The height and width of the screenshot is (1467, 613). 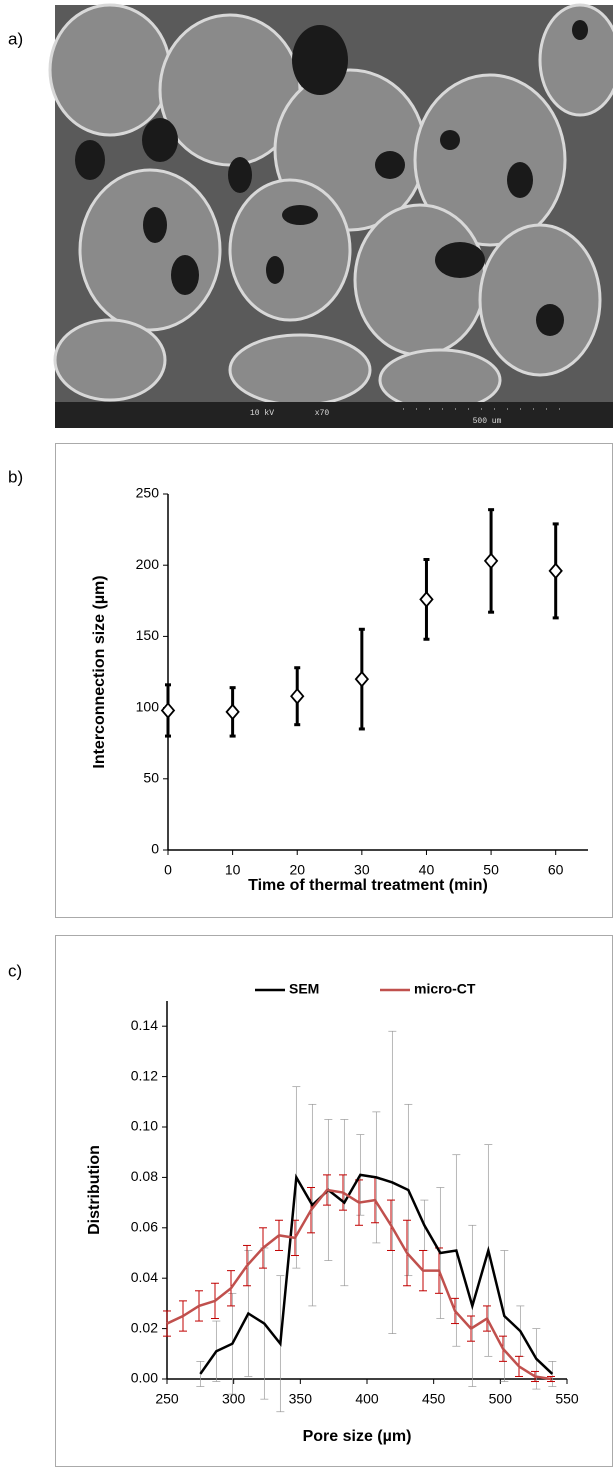 What do you see at coordinates (144, 1277) in the screenshot?
I see `y-tick-label: 0.04` at bounding box center [144, 1277].